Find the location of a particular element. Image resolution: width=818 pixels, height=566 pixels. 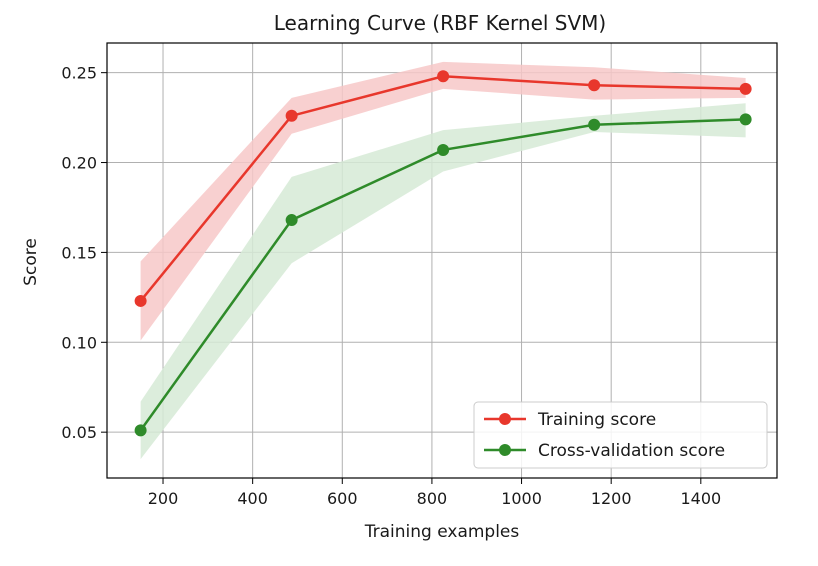

y-tick-label: 0.10 is located at coordinates (79, 342).